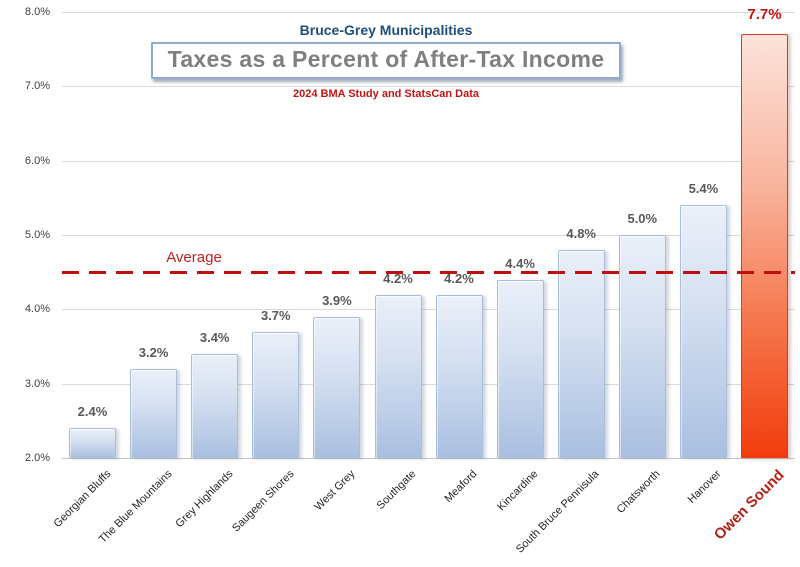 This screenshot has height=567, width=800. What do you see at coordinates (642, 346) in the screenshot?
I see `bar-chatsworth` at bounding box center [642, 346].